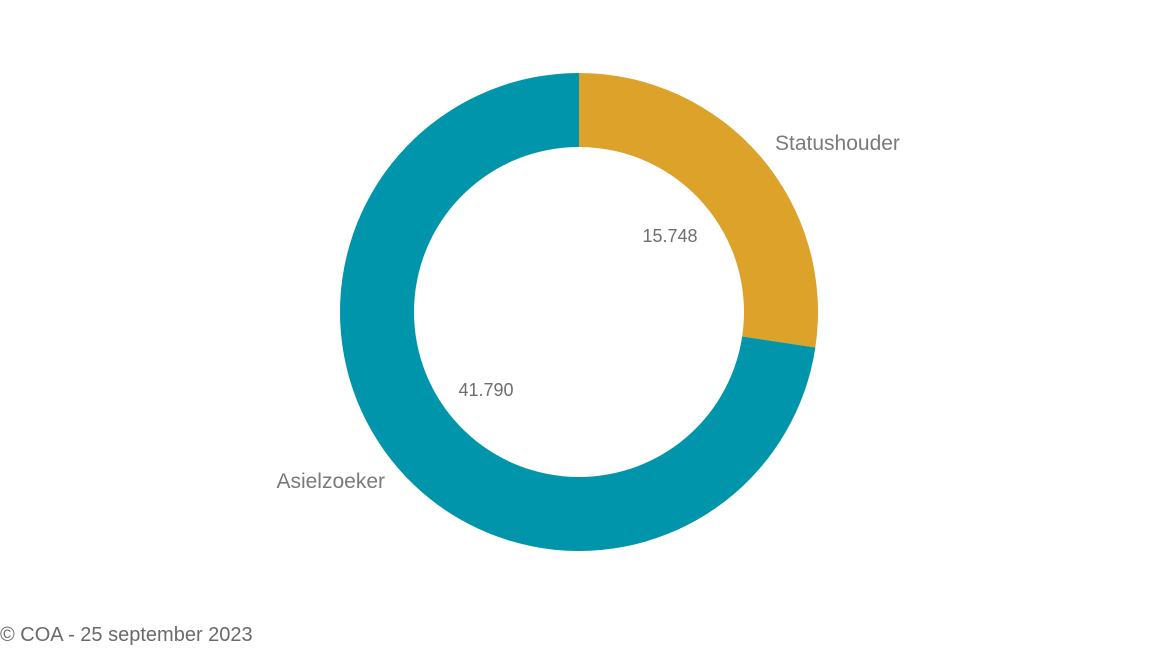 This screenshot has height=654, width=1160. What do you see at coordinates (330, 481) in the screenshot?
I see `category-label-asielzoeker: Asielzoeker` at bounding box center [330, 481].